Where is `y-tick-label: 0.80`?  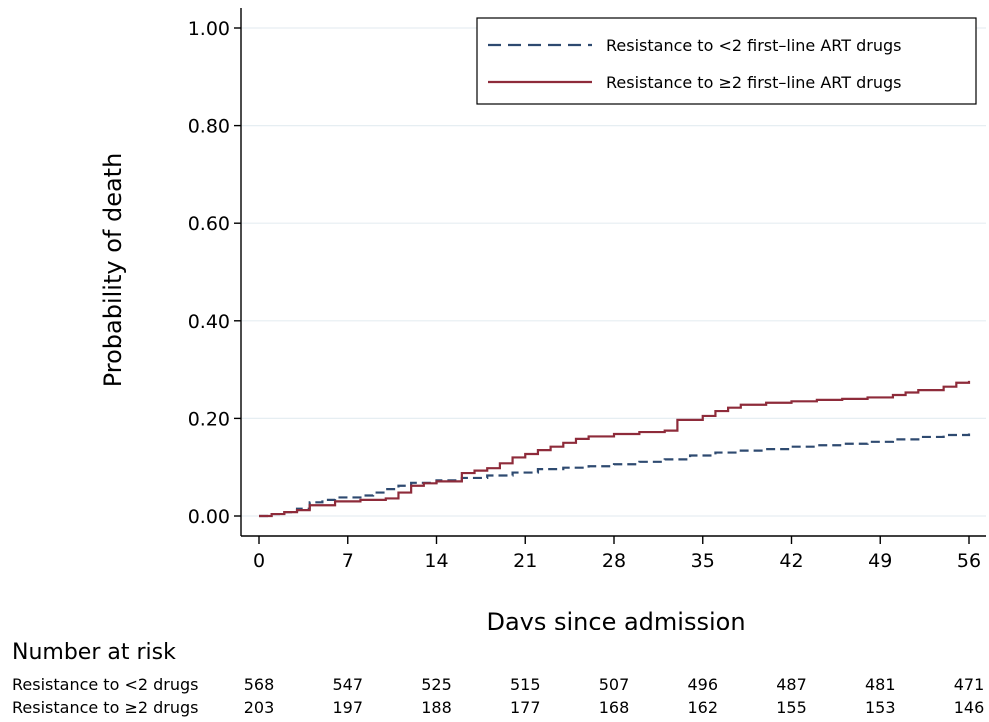
y-tick-label: 0.80 is located at coordinates (209, 127).